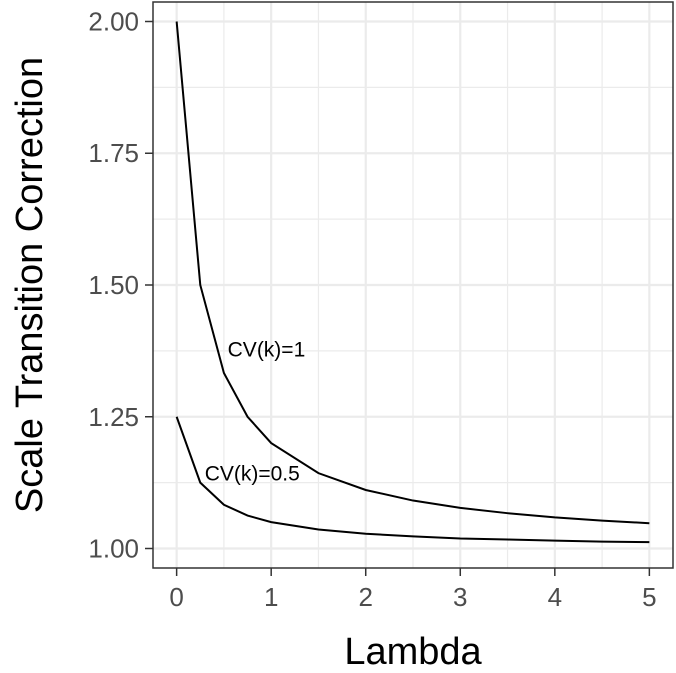 The height and width of the screenshot is (673, 676). What do you see at coordinates (365, 597) in the screenshot?
I see `x-tick-label: 2` at bounding box center [365, 597].